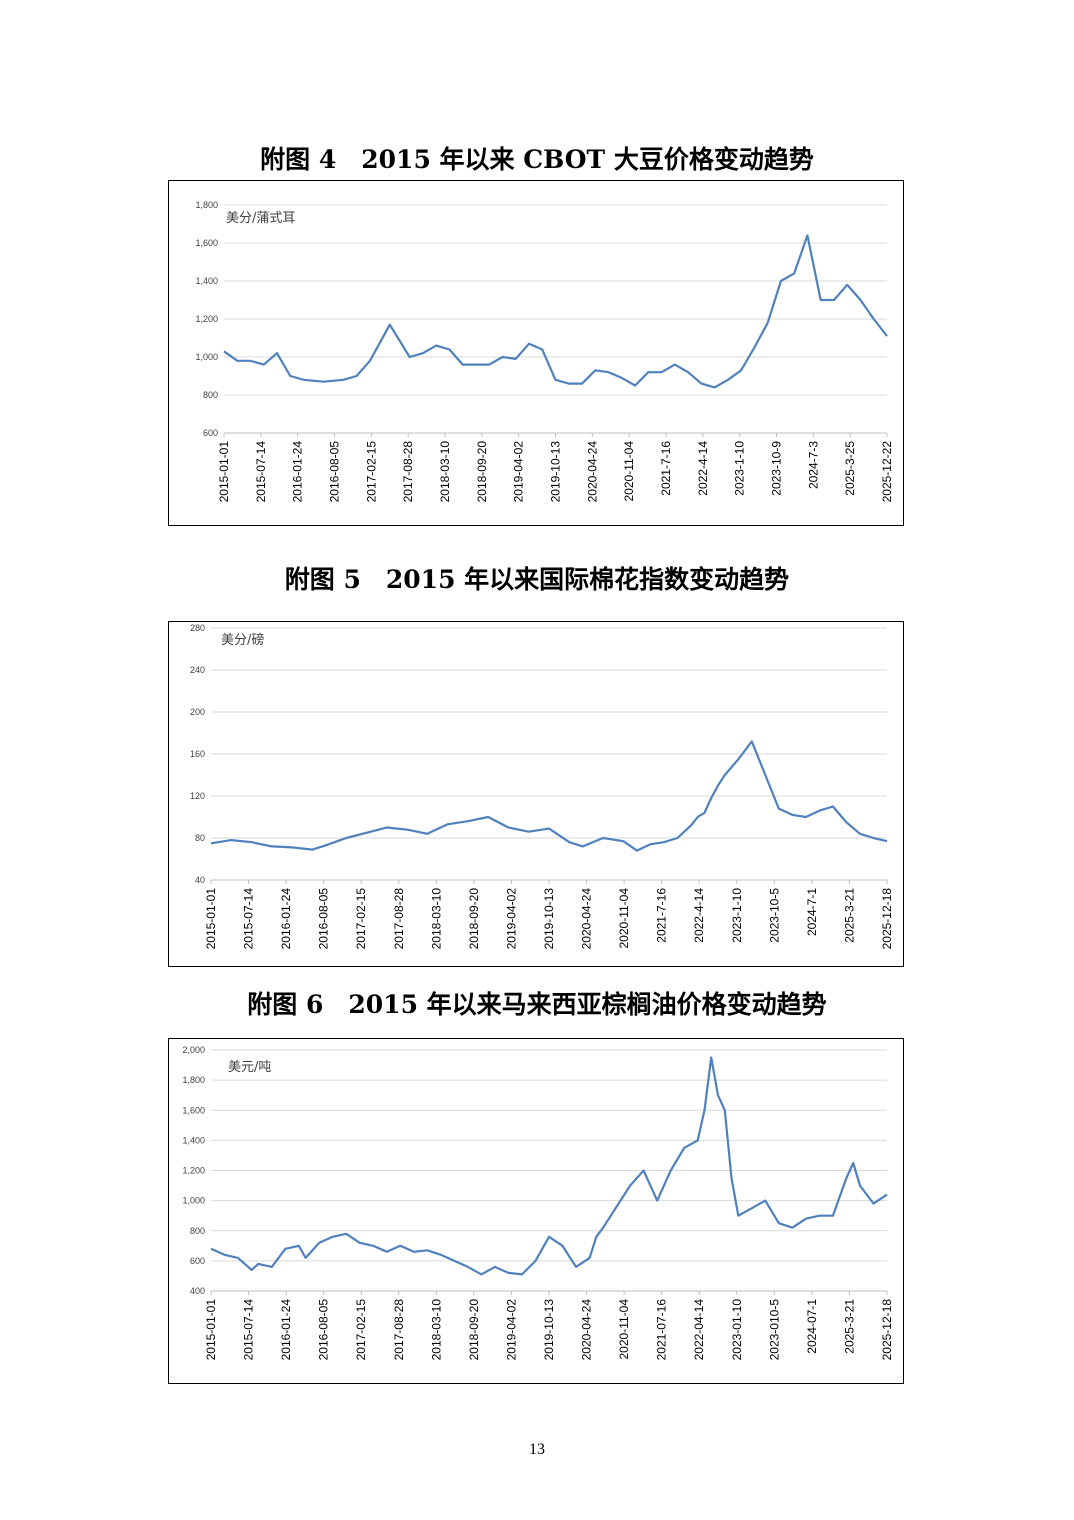  What do you see at coordinates (193, 1050) in the screenshot?
I see `y-tick-label: 2,000` at bounding box center [193, 1050].